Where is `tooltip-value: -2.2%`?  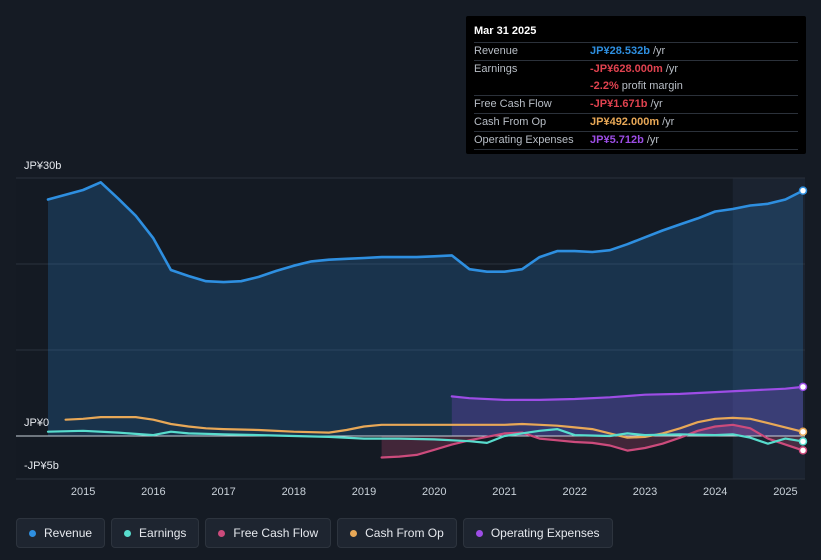
tooltip-value: -2.2% is located at coordinates (604, 86).